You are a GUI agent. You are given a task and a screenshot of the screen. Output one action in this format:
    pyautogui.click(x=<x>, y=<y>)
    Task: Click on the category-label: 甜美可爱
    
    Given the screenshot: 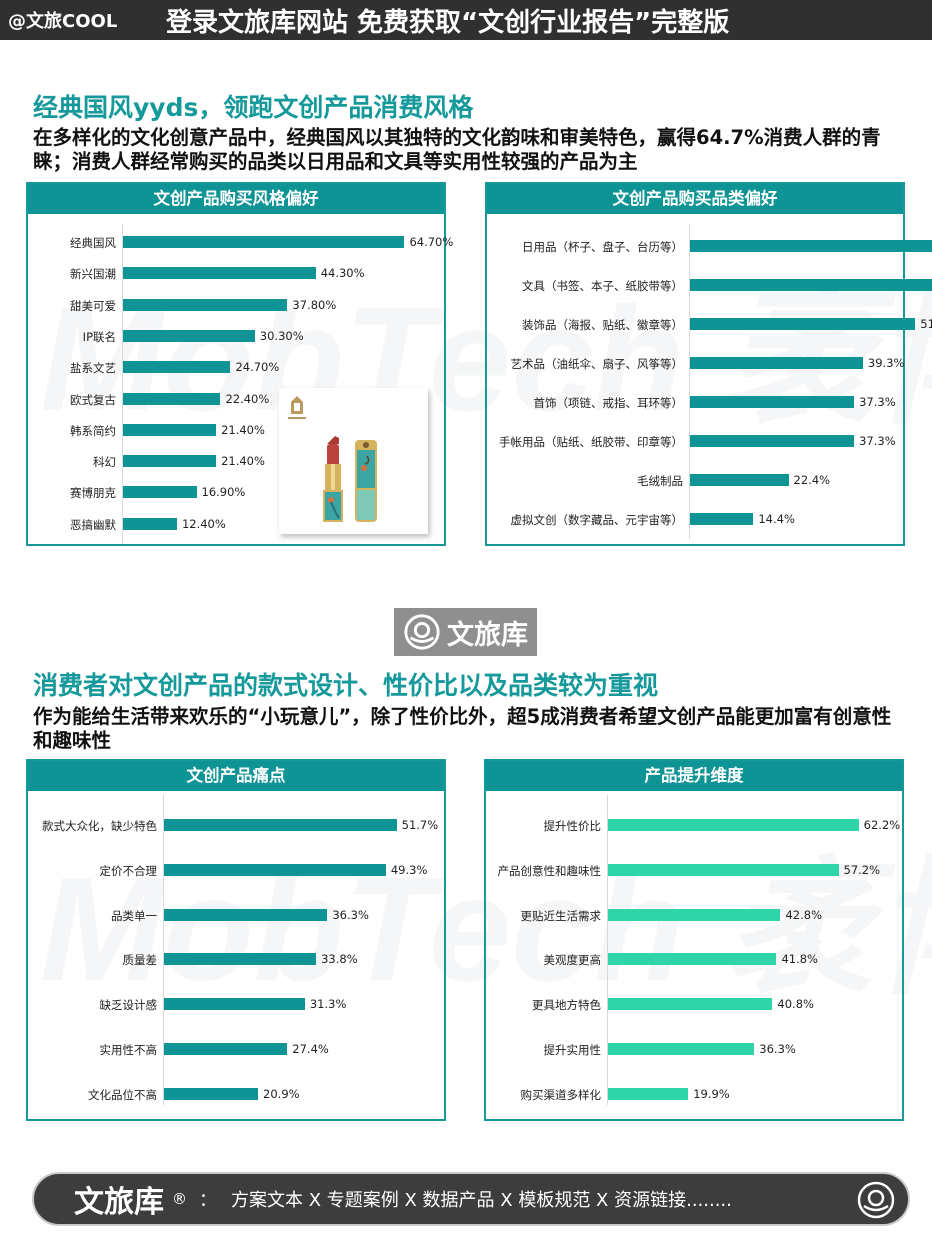 What is the action you would take?
    pyautogui.click(x=93, y=305)
    